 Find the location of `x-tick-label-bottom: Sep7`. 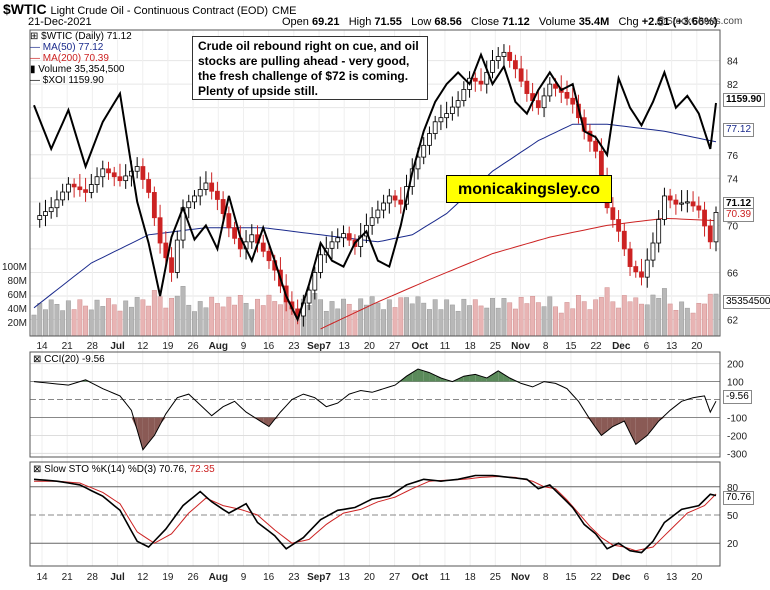

x-tick-label-bottom: Sep7 is located at coordinates (319, 577).